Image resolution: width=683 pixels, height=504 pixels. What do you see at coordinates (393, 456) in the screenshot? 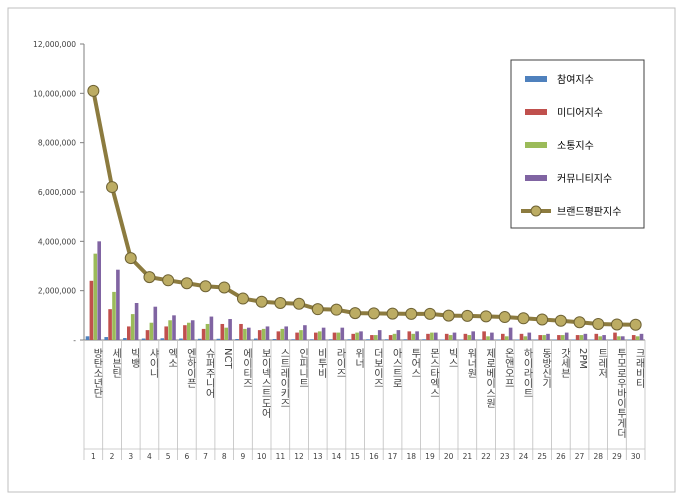
I see `x-rank-label: 17` at bounding box center [393, 456].